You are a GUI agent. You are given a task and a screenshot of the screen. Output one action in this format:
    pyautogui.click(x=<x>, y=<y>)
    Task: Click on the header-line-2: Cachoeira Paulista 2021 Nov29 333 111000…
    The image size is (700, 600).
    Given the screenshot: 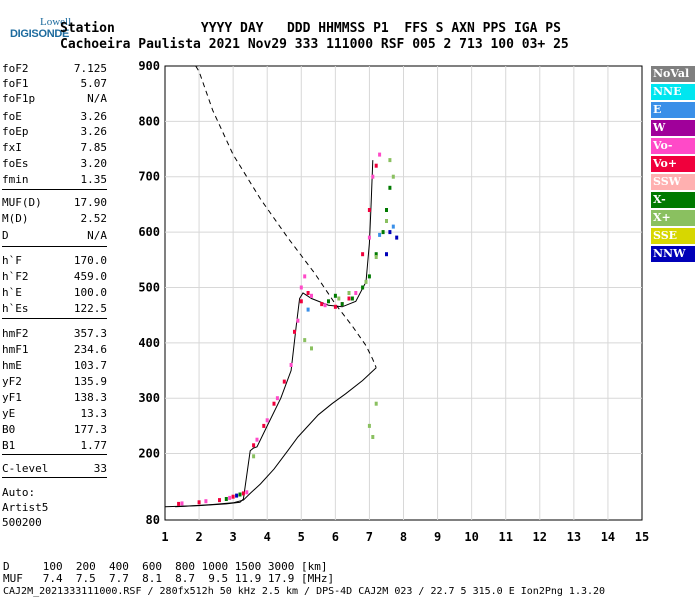 What is the action you would take?
    pyautogui.click(x=314, y=44)
    